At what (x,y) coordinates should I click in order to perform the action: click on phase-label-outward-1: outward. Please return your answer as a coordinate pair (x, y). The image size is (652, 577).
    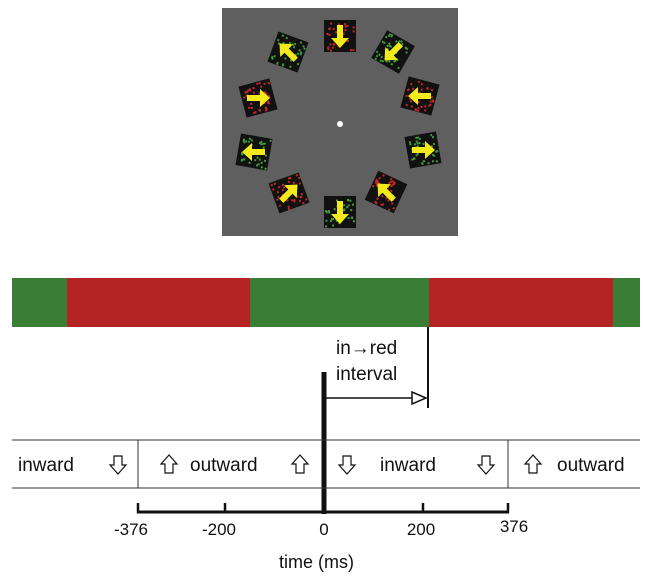
    Looking at the image, I should click on (224, 465).